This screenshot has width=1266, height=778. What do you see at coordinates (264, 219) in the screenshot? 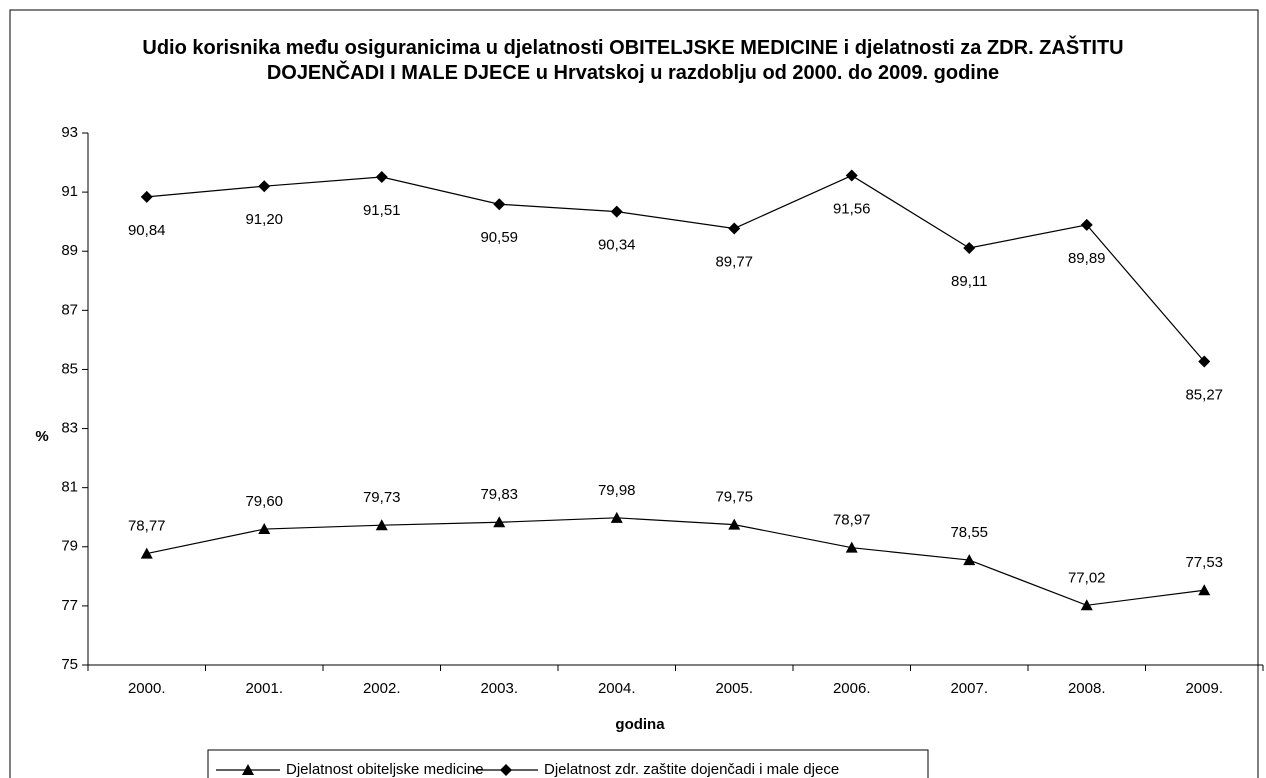
I see `data-label: 91,20` at bounding box center [264, 219].